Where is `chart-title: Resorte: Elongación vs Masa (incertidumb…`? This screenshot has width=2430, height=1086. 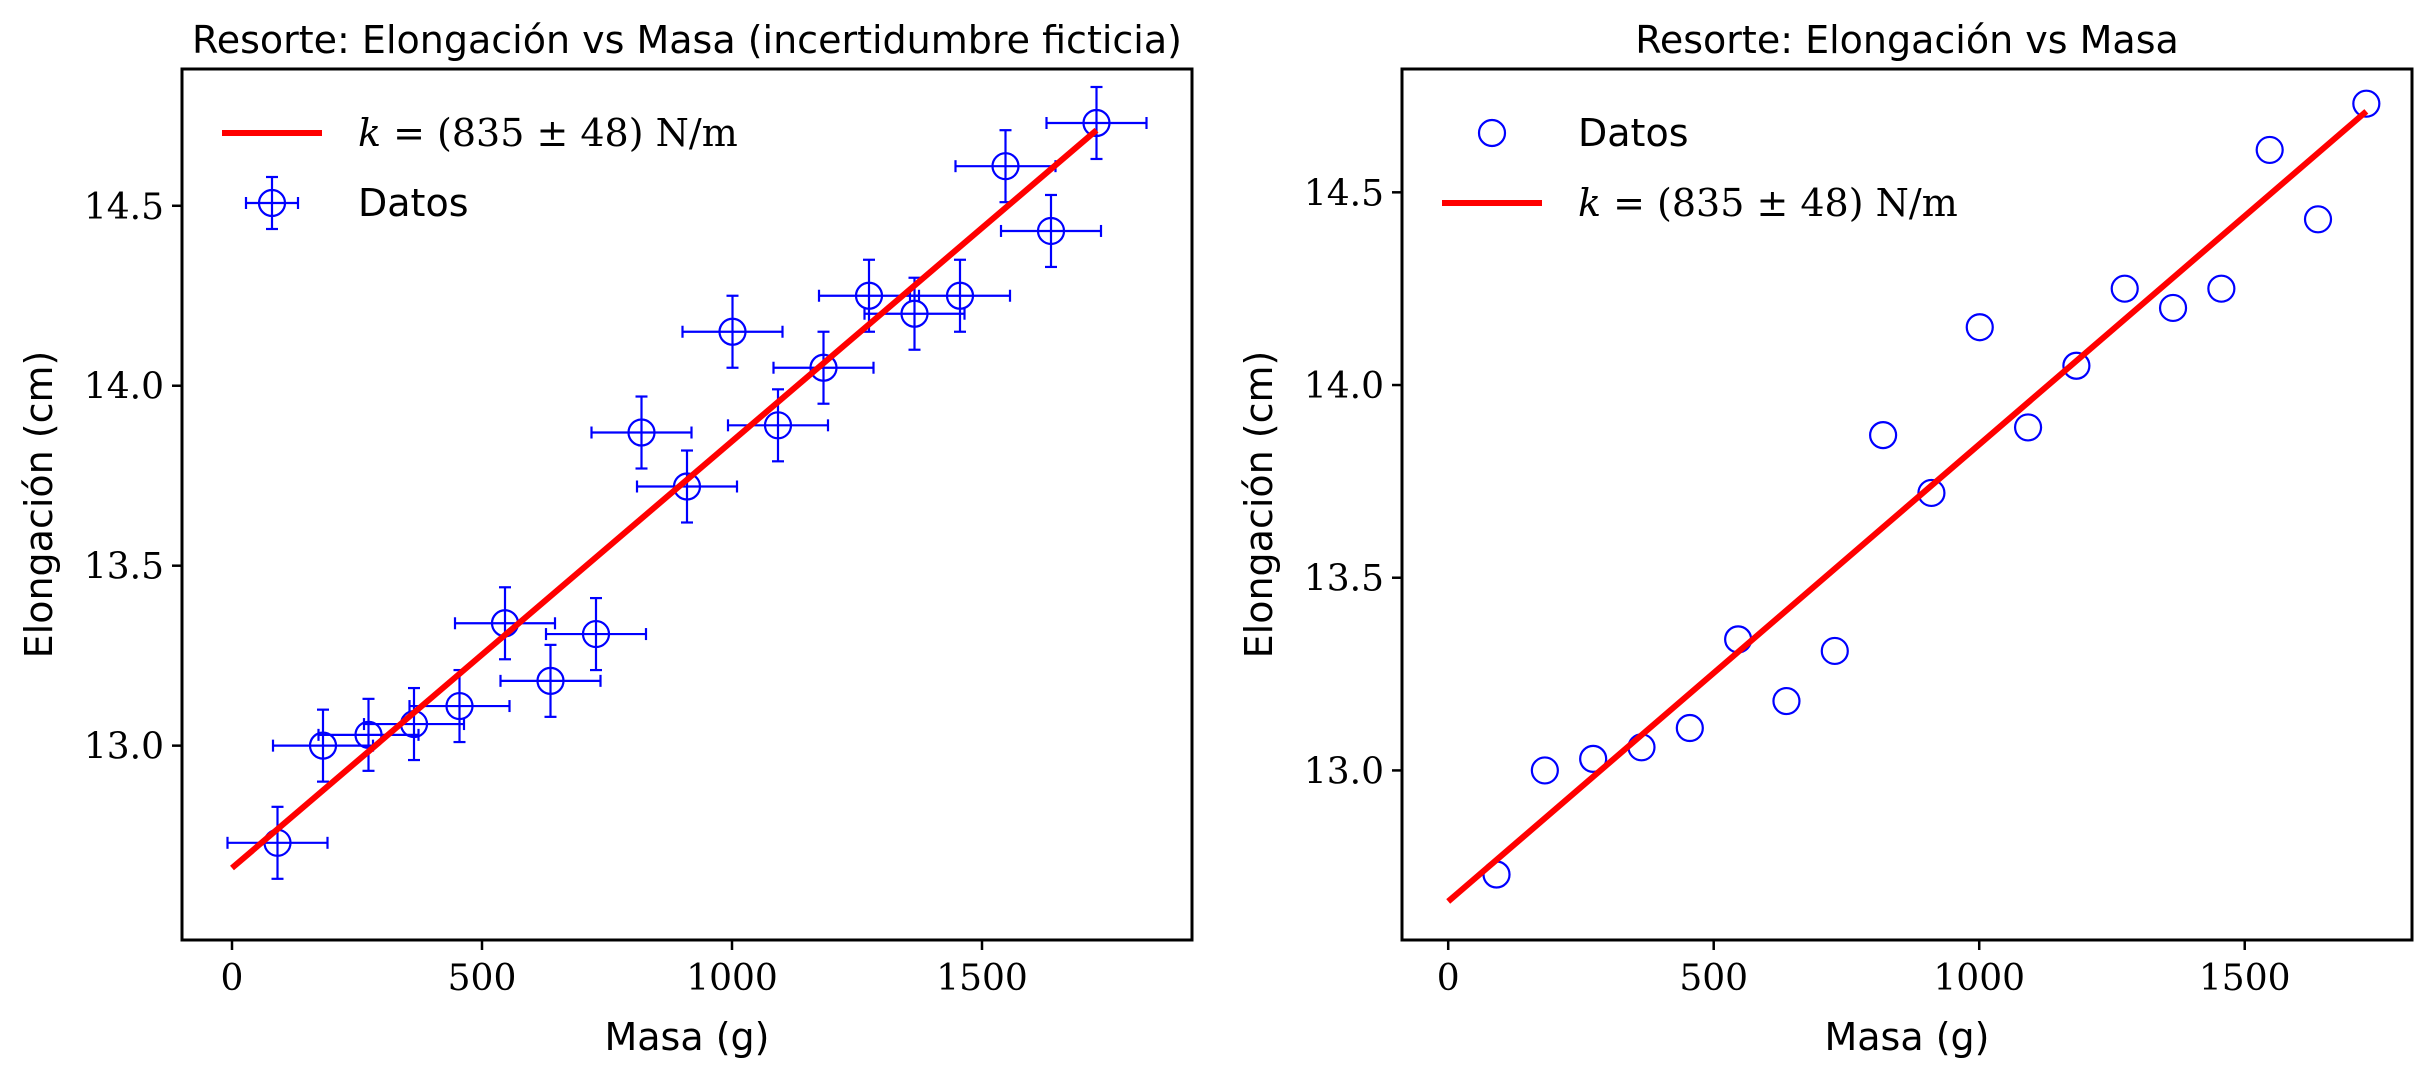 chart-title: Resorte: Elongación vs Masa (incertidumb… is located at coordinates (687, 40).